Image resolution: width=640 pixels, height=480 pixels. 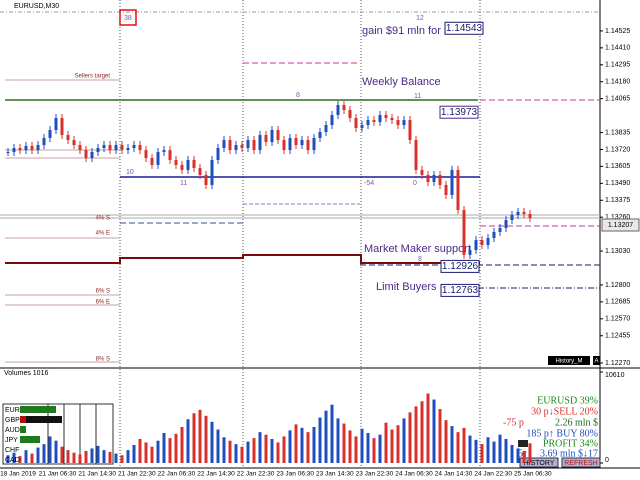 I want to click on time-label: 22 Jan 06:30, so click(x=177, y=474).